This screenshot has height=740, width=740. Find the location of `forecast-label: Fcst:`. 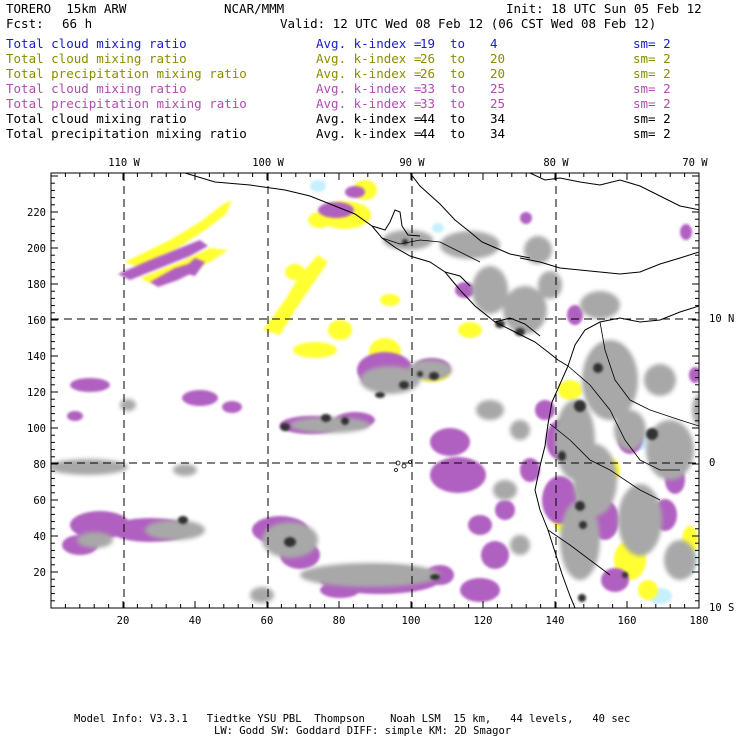

forecast-label: Fcst: is located at coordinates (25, 23).